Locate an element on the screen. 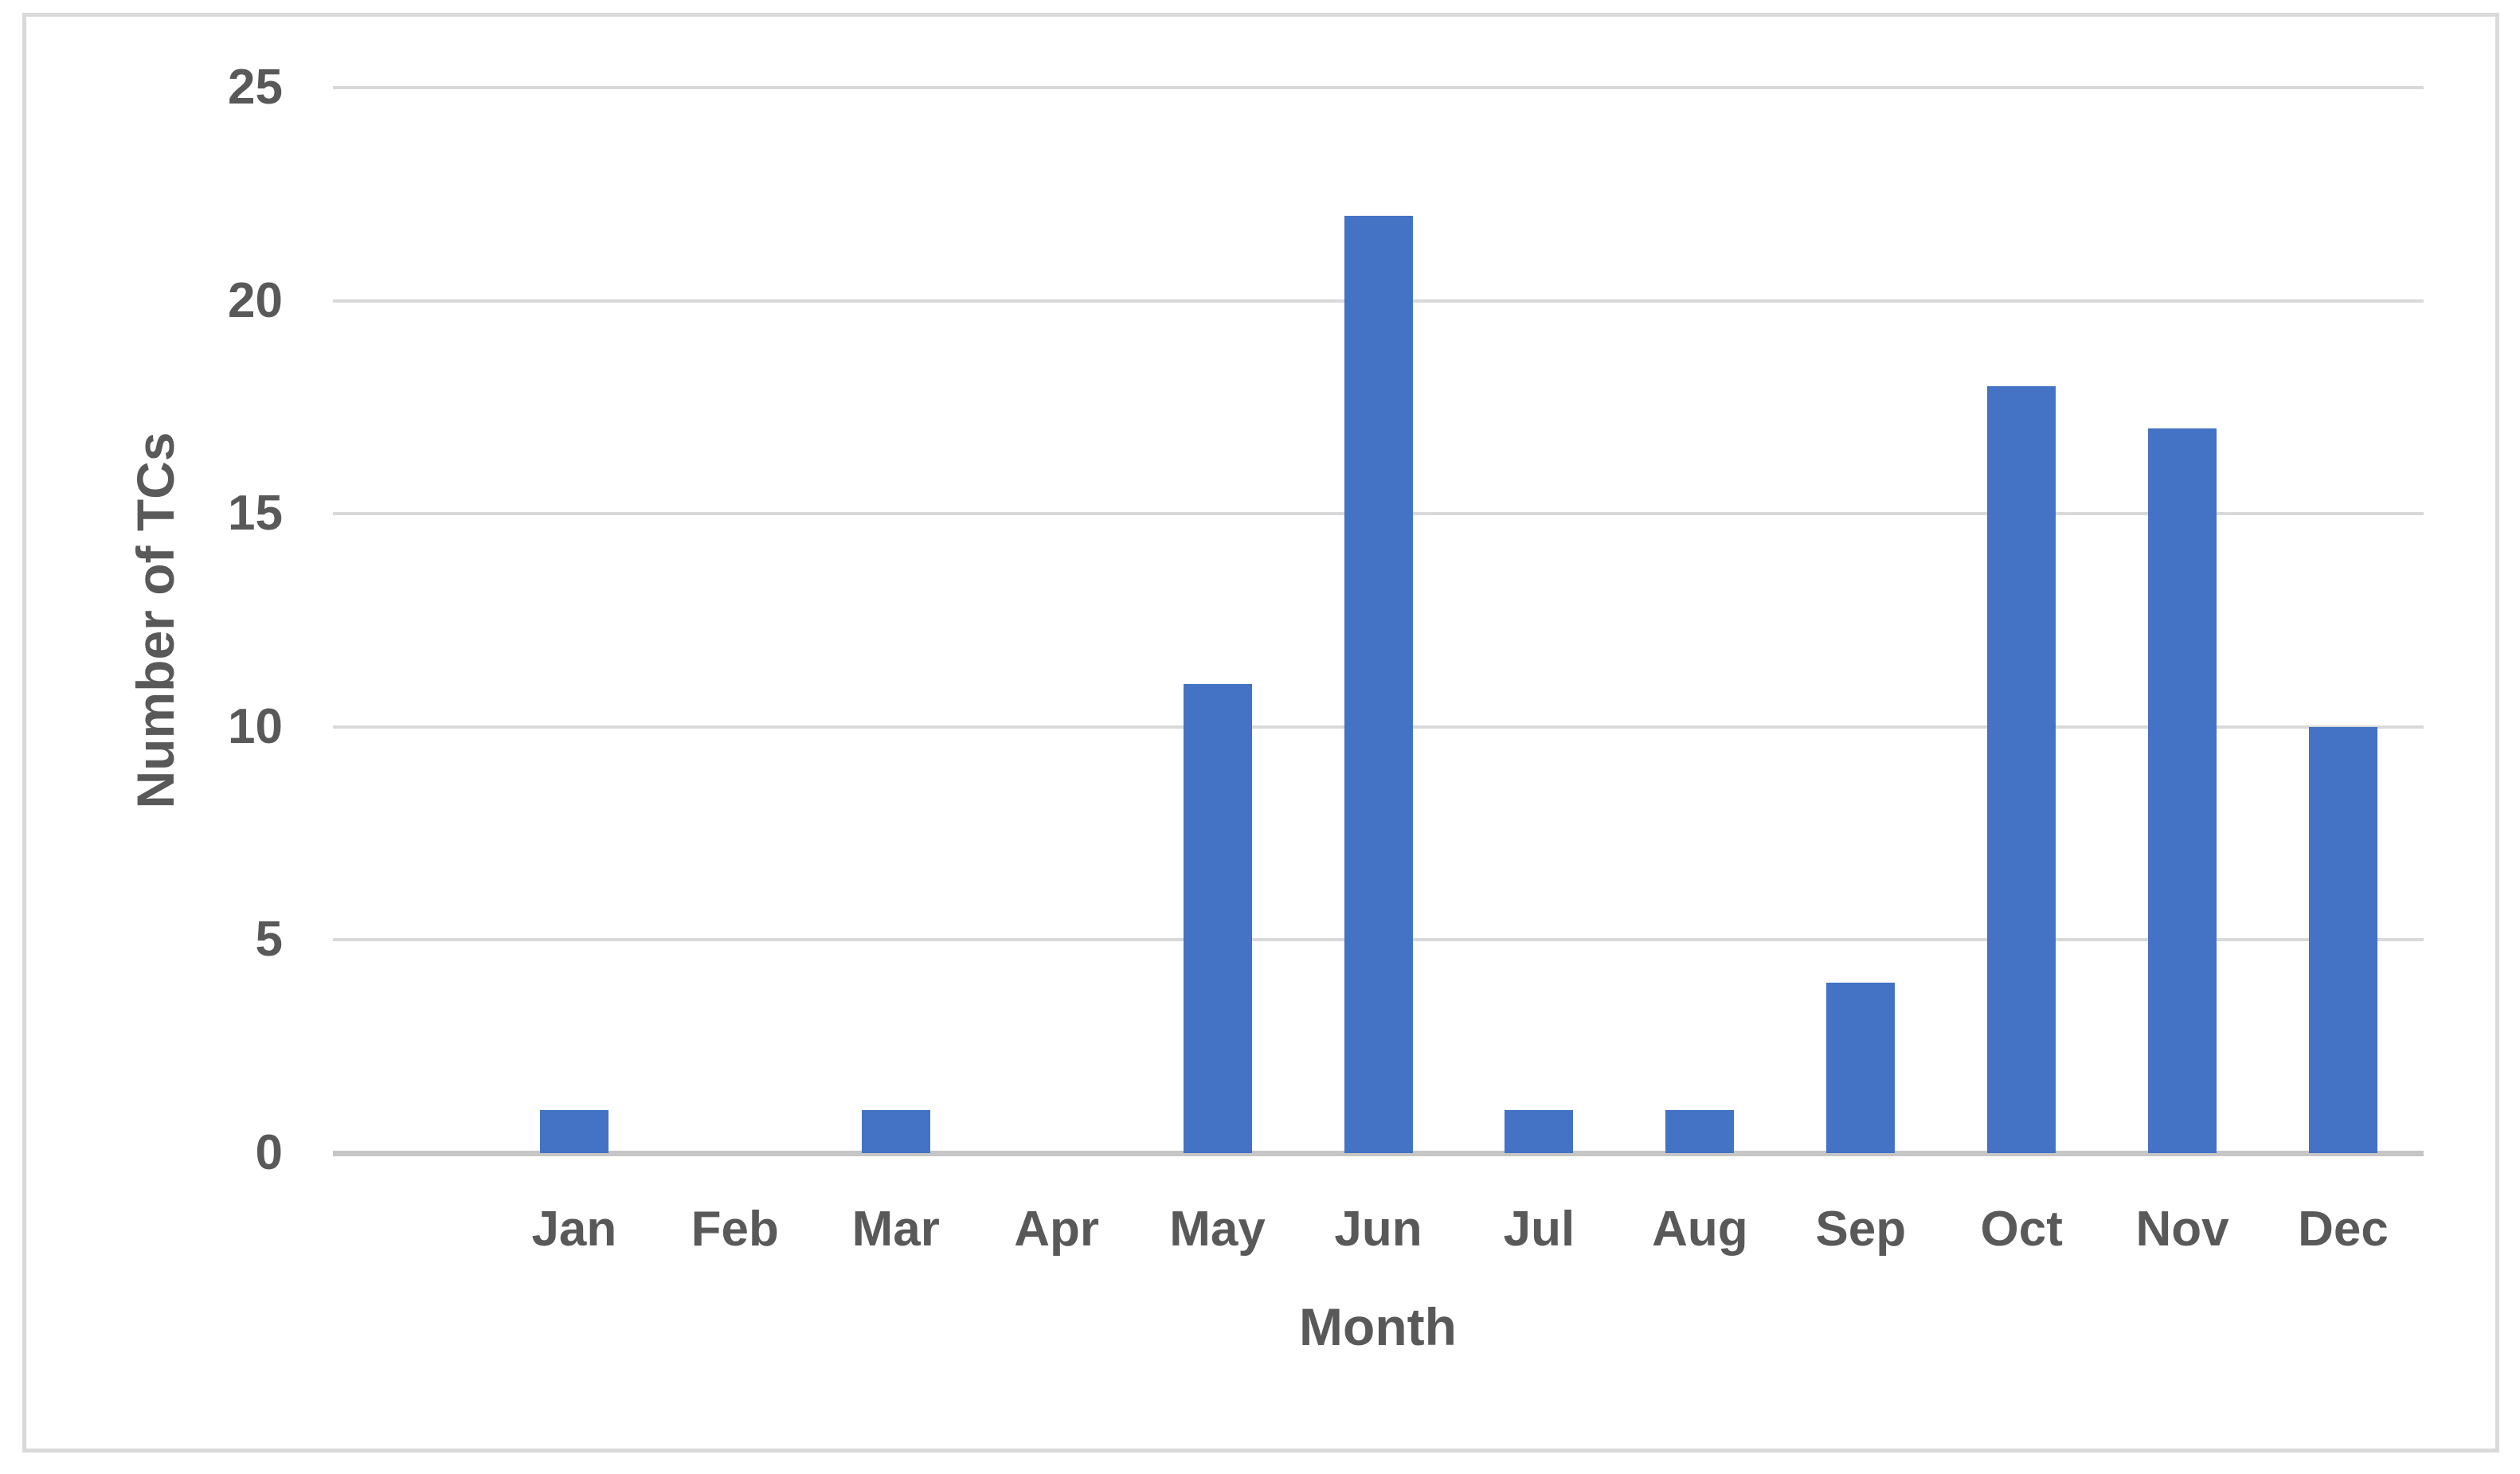  y-tick-label-20: 20 is located at coordinates (255, 300).